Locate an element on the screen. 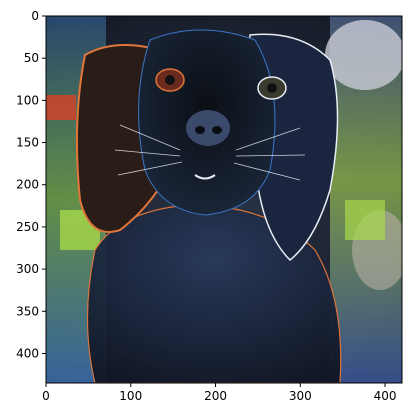 The height and width of the screenshot is (418, 411). y-tick-label: 250 is located at coordinates (27, 227).